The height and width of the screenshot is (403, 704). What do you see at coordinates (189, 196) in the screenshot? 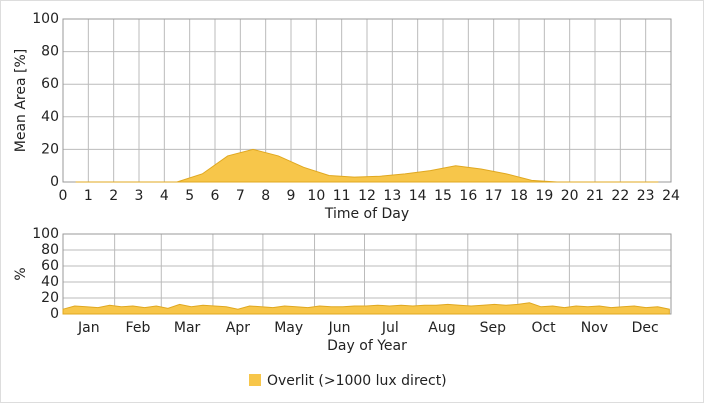
I see `x-tick-label: 5` at bounding box center [189, 196].